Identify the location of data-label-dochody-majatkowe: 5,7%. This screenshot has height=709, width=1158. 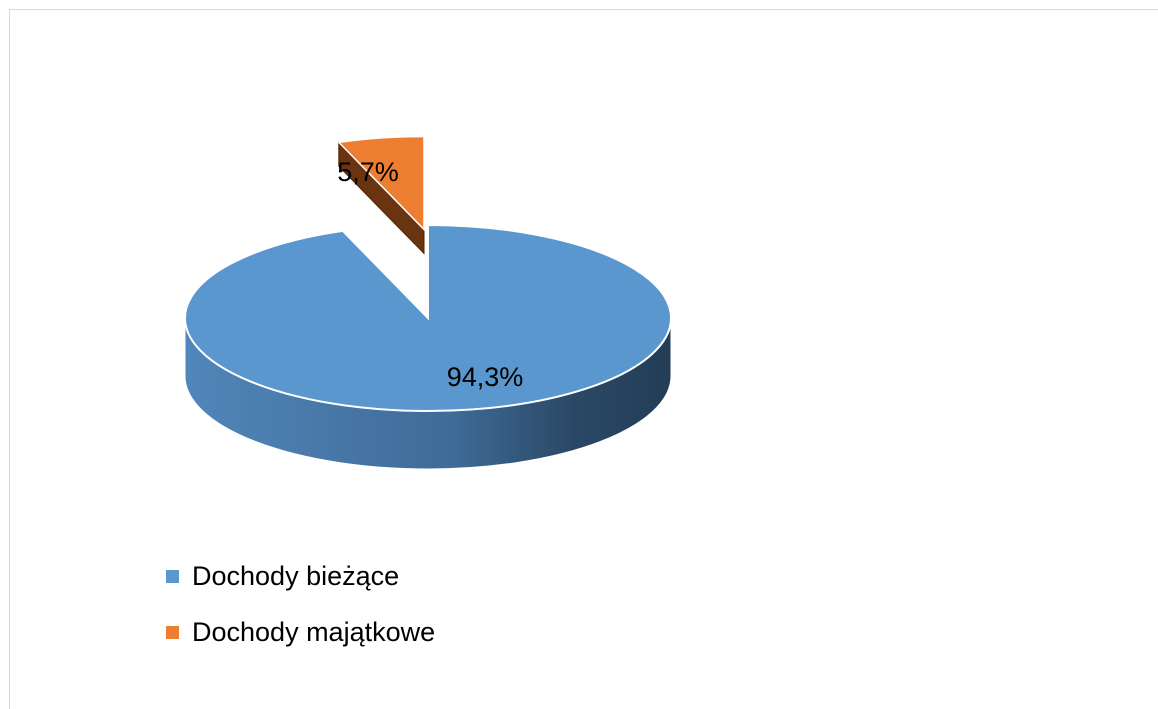
(368, 172).